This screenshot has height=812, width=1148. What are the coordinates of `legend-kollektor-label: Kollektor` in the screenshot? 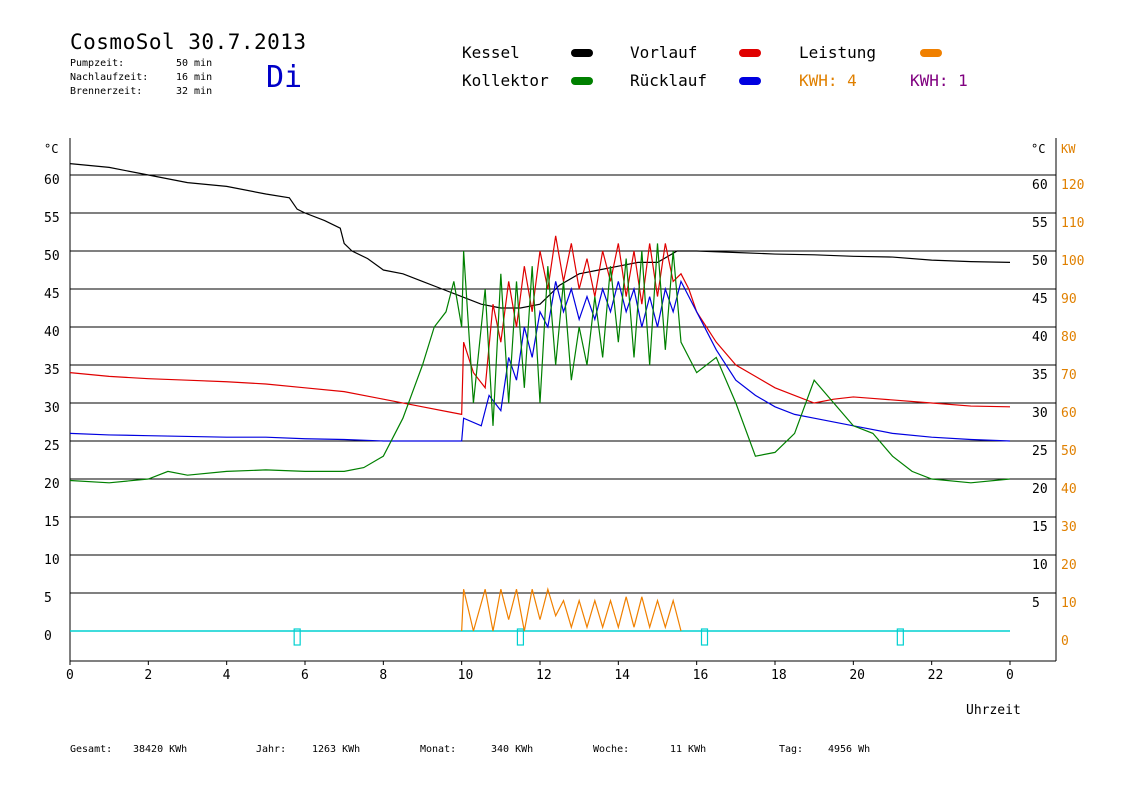 It's located at (505, 80).